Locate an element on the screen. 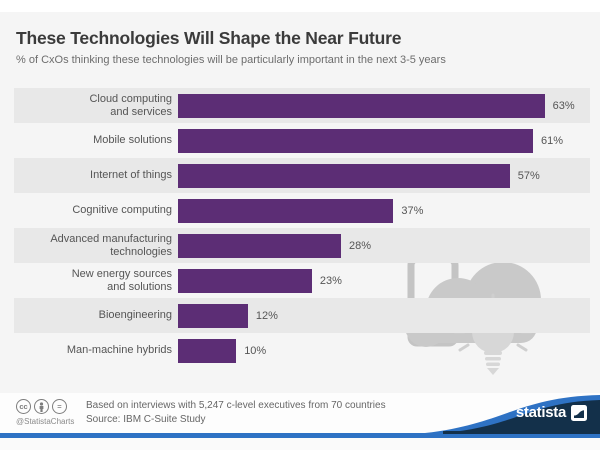 This screenshot has width=600, height=450. footer-swoosh-graphic is located at coordinates (300, 416).